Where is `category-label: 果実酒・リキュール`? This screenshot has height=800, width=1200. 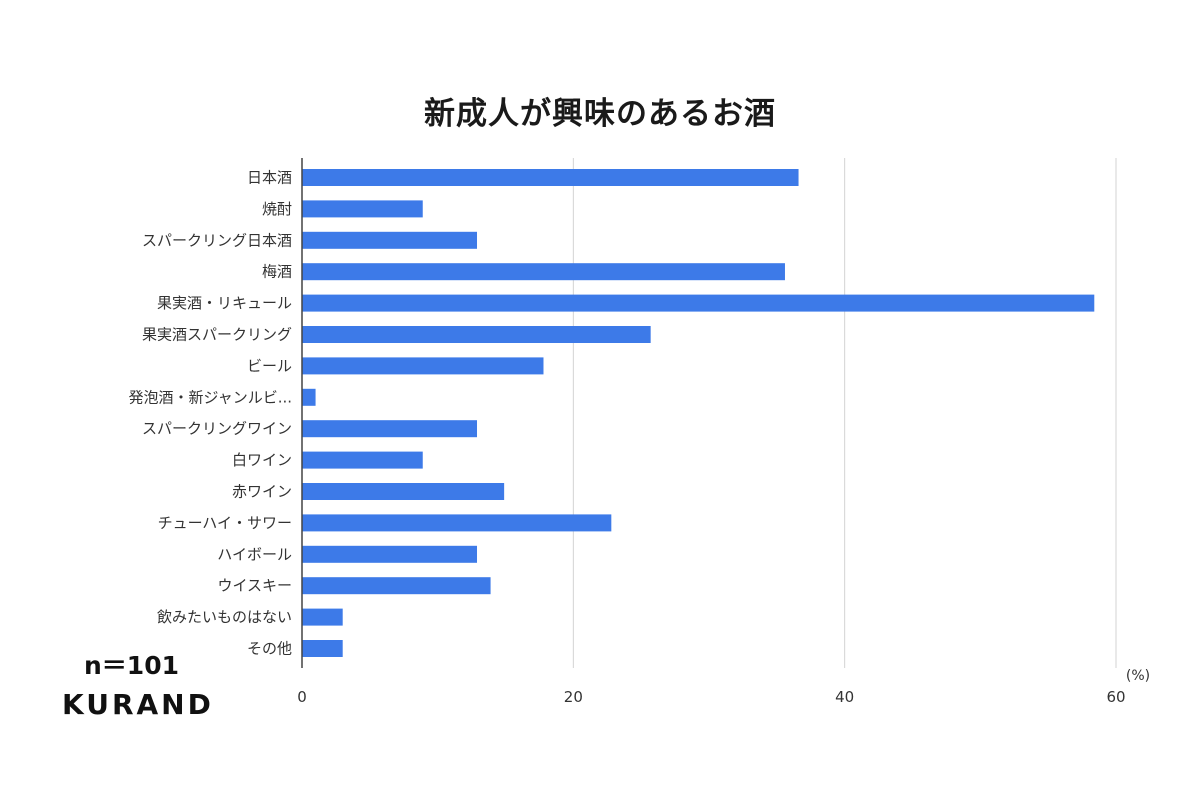
category-label: 果実酒・リキュール is located at coordinates (224, 303).